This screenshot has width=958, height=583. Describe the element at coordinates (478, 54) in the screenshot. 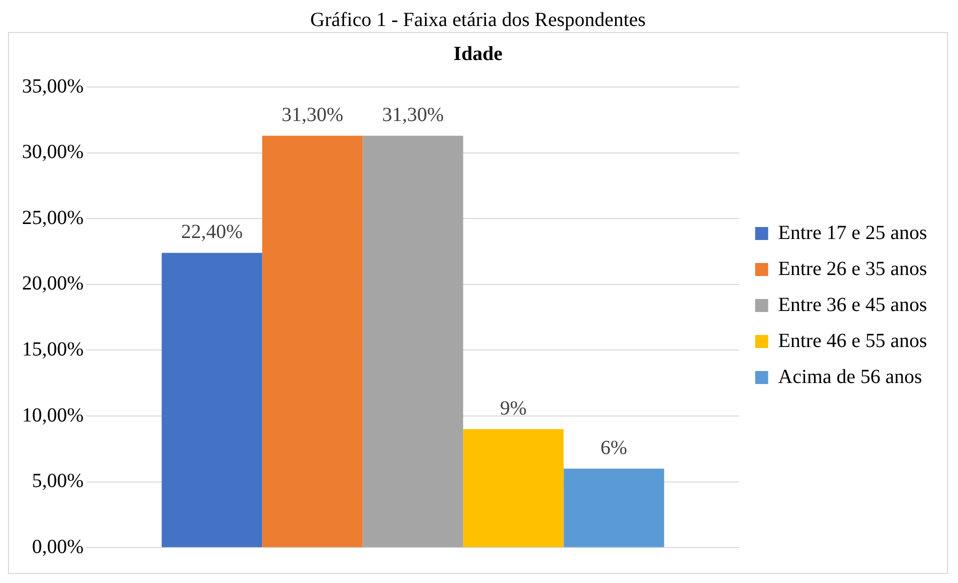

I see `chart-title: Idade` at that location.